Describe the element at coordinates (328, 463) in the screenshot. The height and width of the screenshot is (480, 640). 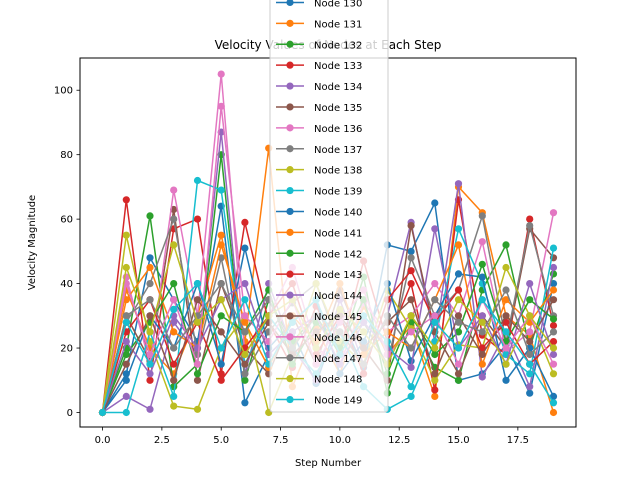
I see `x-axis-label: Step Number` at that location.